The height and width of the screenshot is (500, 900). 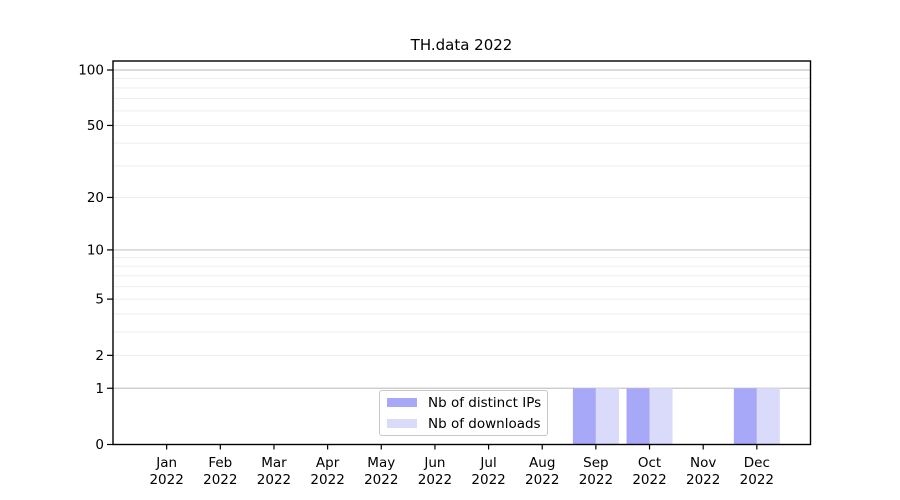 What do you see at coordinates (99, 300) in the screenshot?
I see `y-tick-label: 5` at bounding box center [99, 300].